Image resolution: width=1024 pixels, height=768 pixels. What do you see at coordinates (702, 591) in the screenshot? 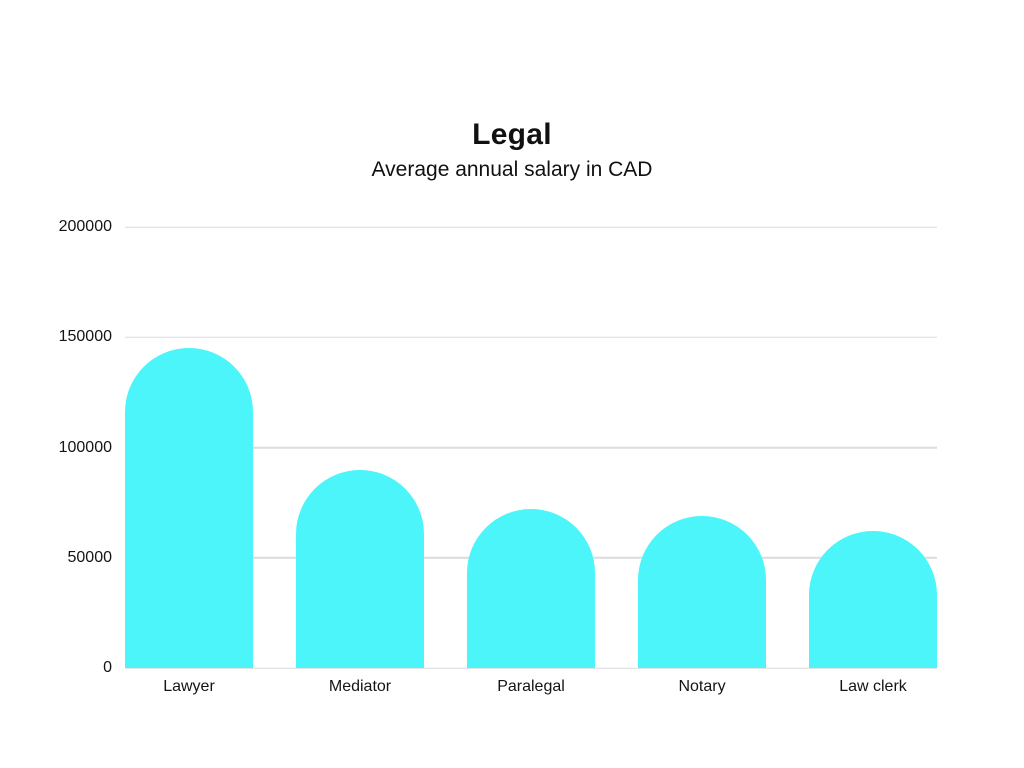
I see `bar-notary` at bounding box center [702, 591].